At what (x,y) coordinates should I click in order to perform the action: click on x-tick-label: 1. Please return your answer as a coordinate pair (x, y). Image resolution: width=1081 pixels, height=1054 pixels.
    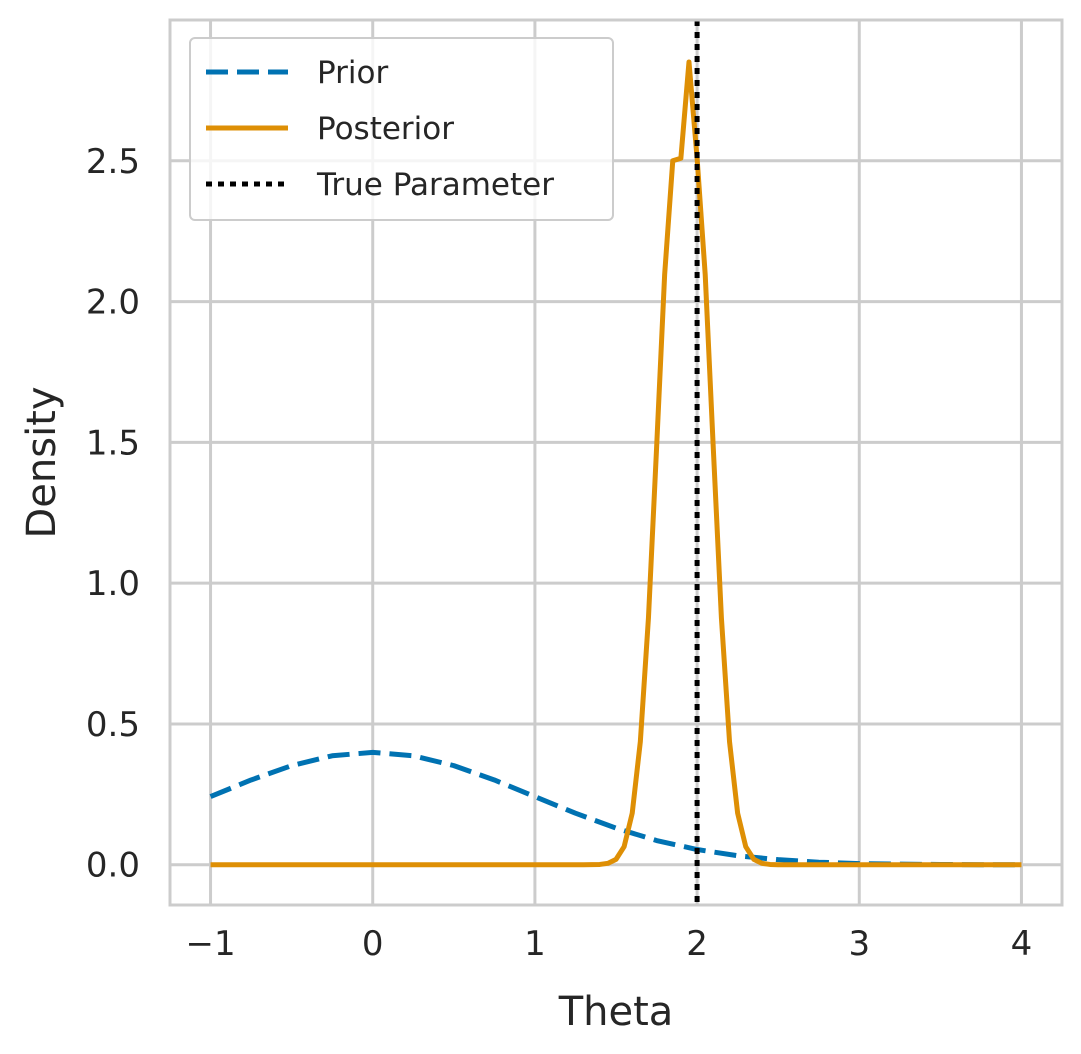
    Looking at the image, I should click on (535, 944).